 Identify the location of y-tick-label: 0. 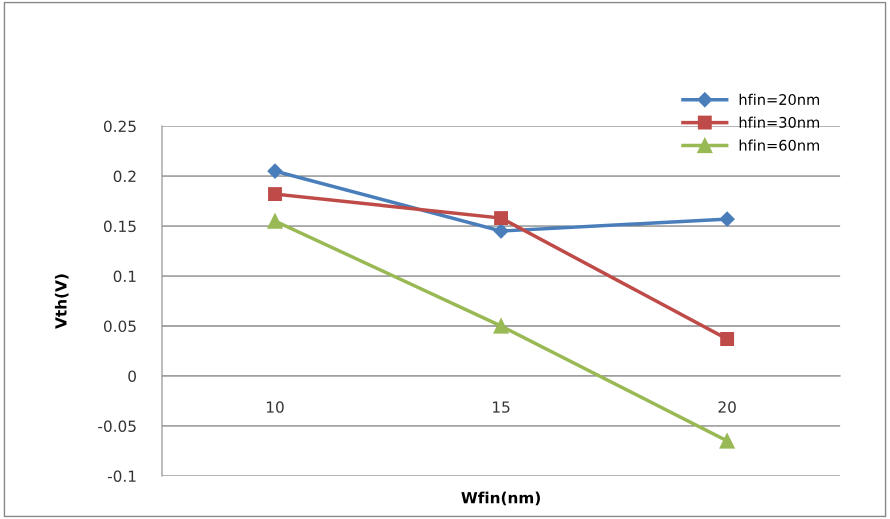
(132, 376).